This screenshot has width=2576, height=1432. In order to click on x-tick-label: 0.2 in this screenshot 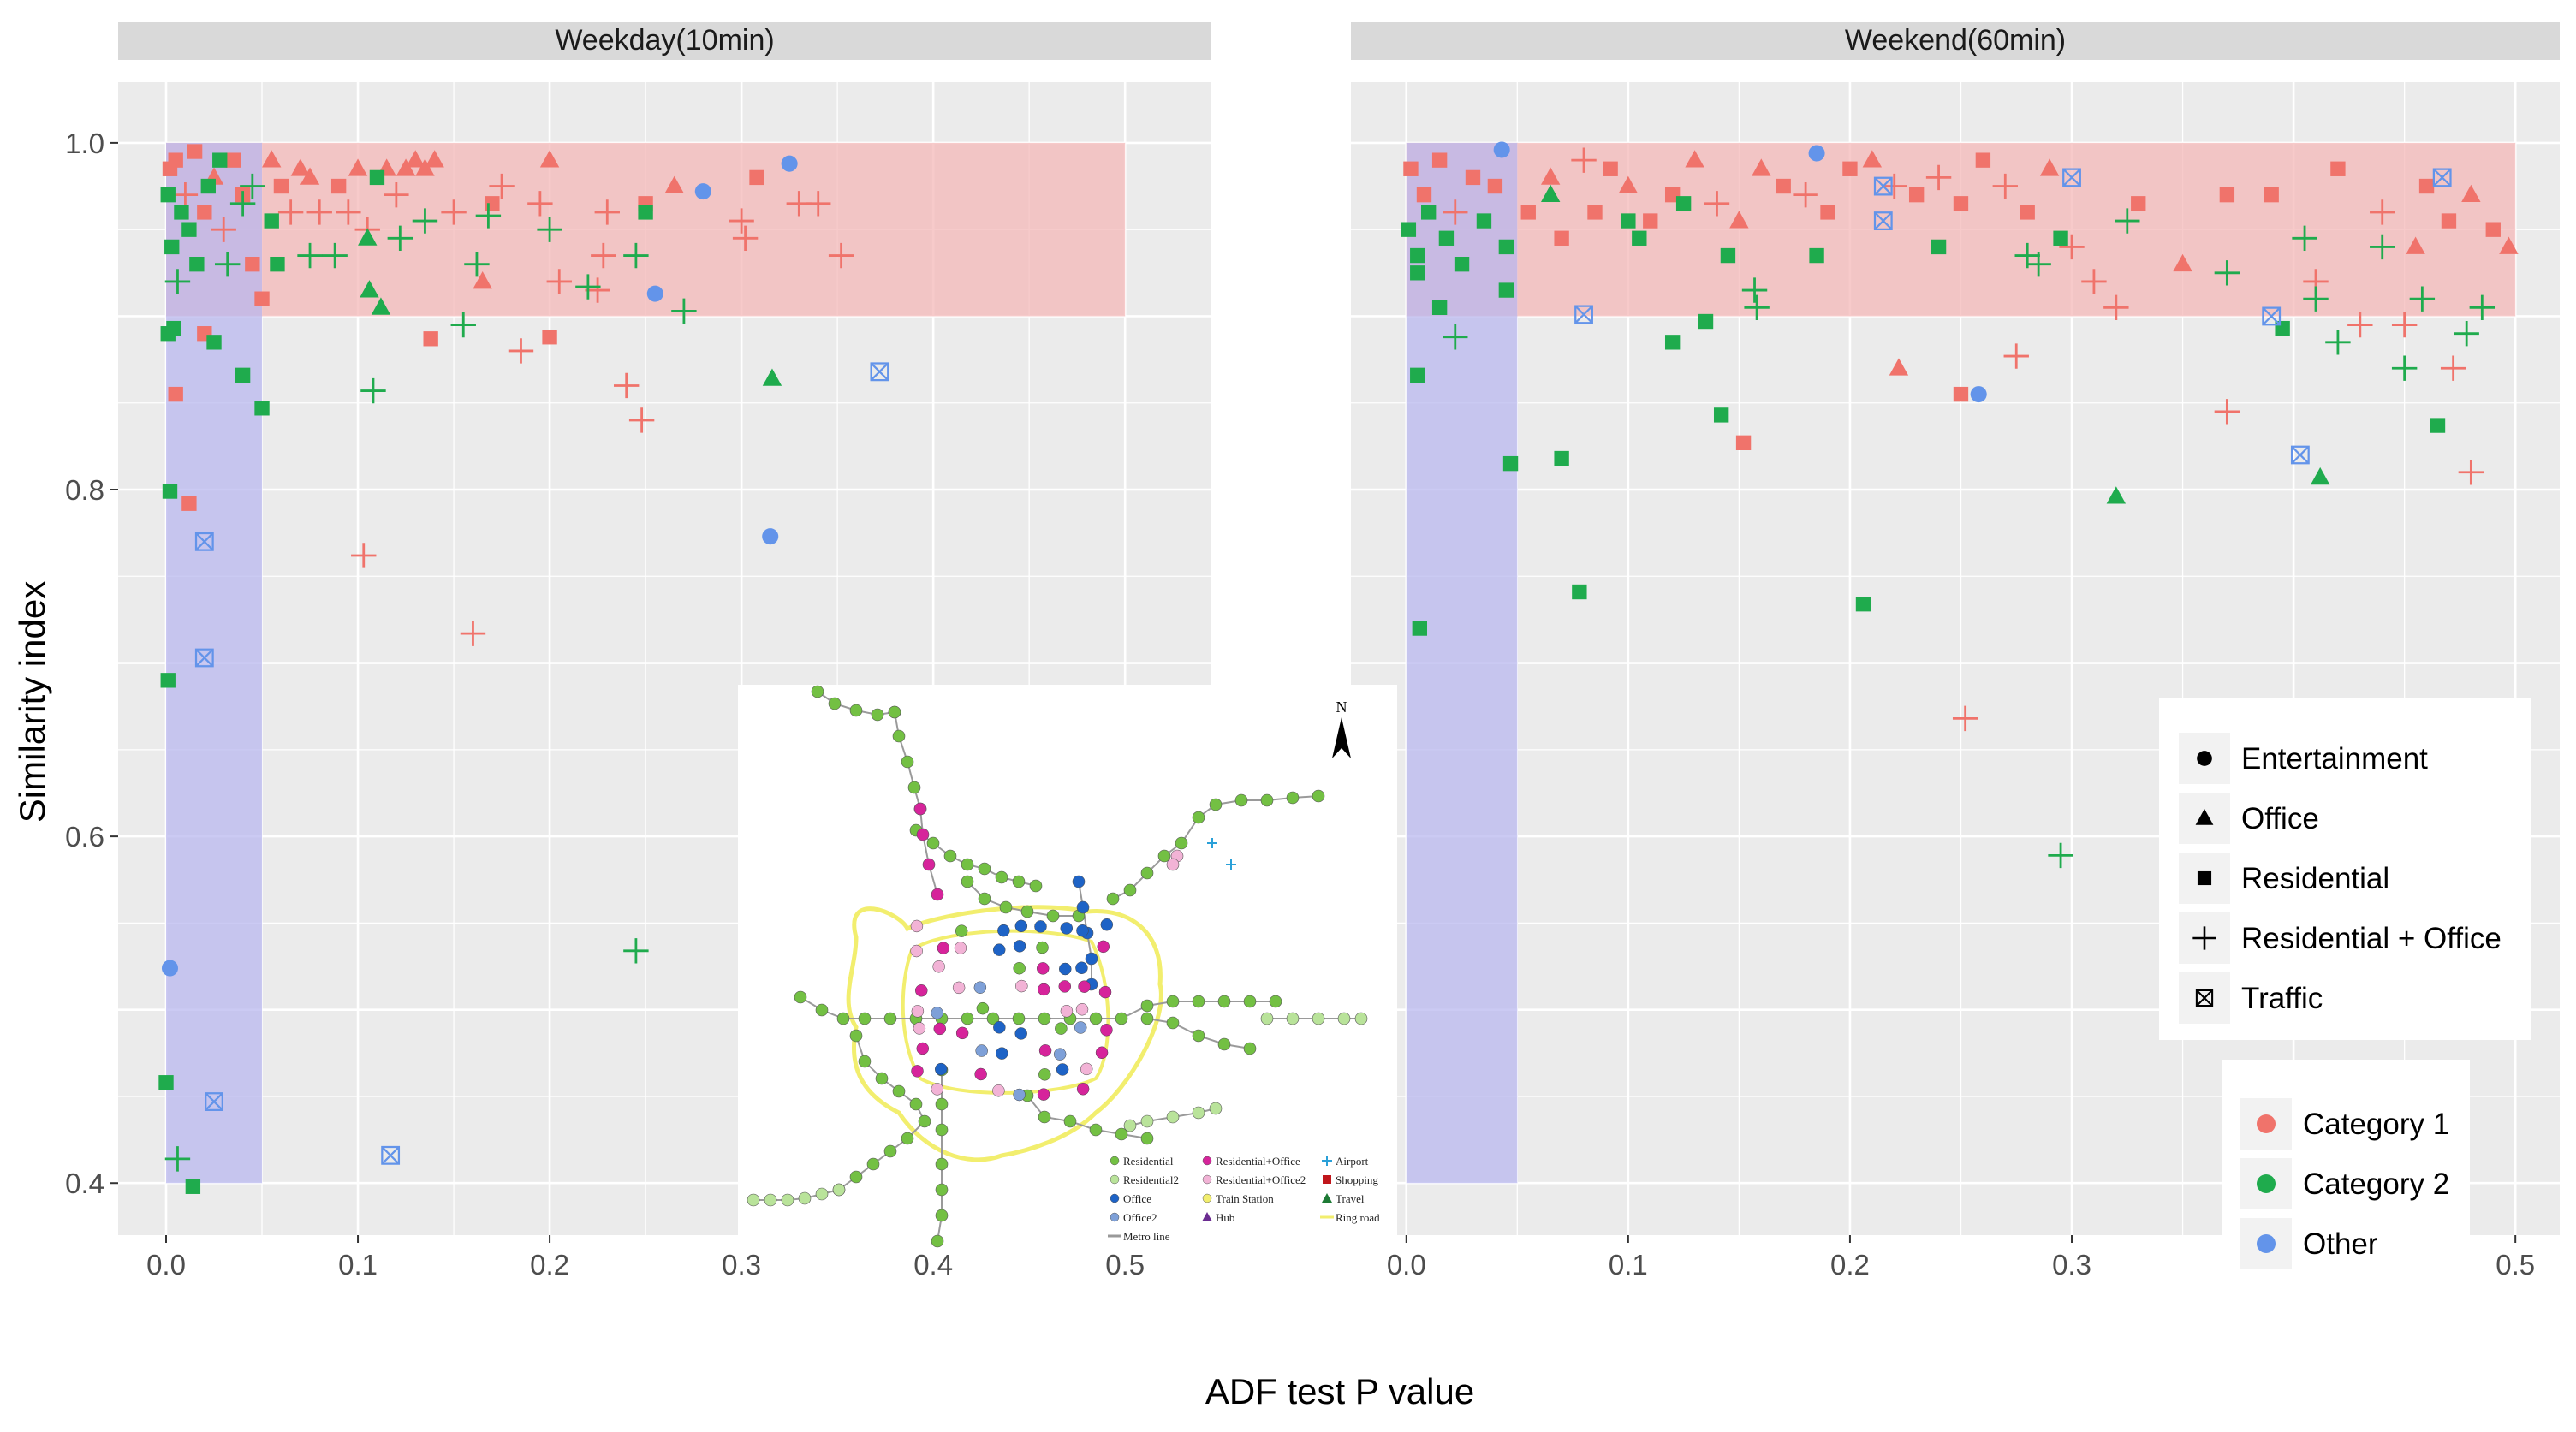, I will do `click(1850, 1264)`.